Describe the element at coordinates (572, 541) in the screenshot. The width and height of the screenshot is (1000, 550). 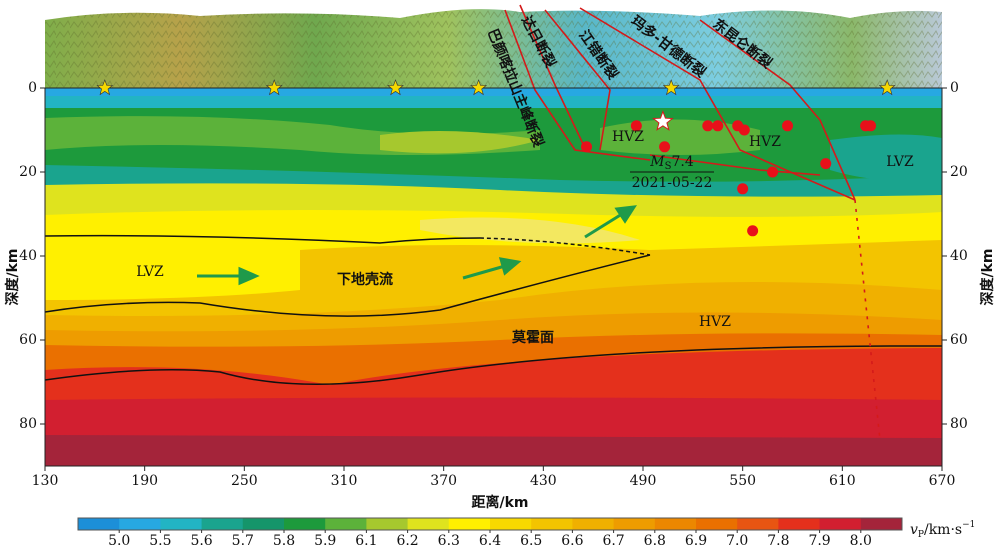
I see `colorbar-label: 6.6` at that location.